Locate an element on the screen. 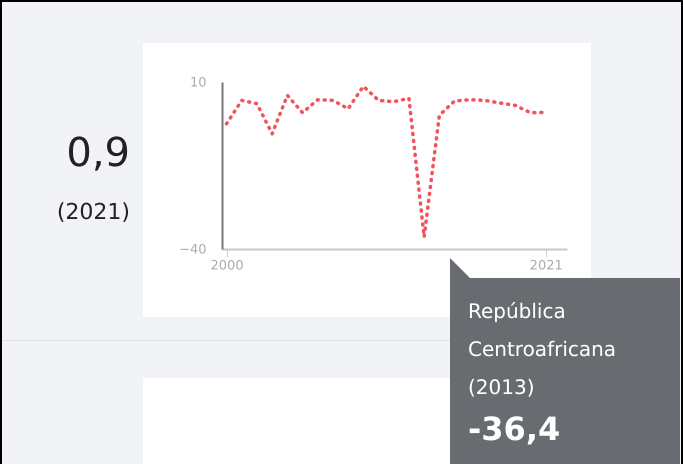 The width and height of the screenshot is (683, 464). text: República Centroafricana is located at coordinates (543, 330).